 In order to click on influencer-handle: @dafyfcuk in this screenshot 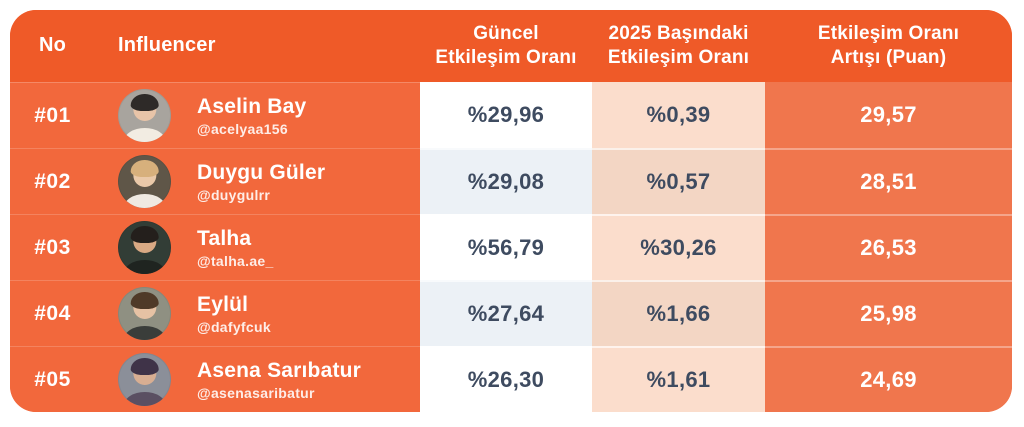, I will do `click(234, 326)`.